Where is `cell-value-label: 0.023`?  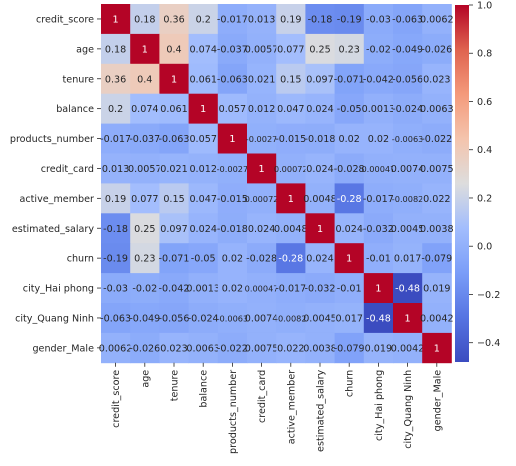 cell-value-label: 0.023 is located at coordinates (173, 348).